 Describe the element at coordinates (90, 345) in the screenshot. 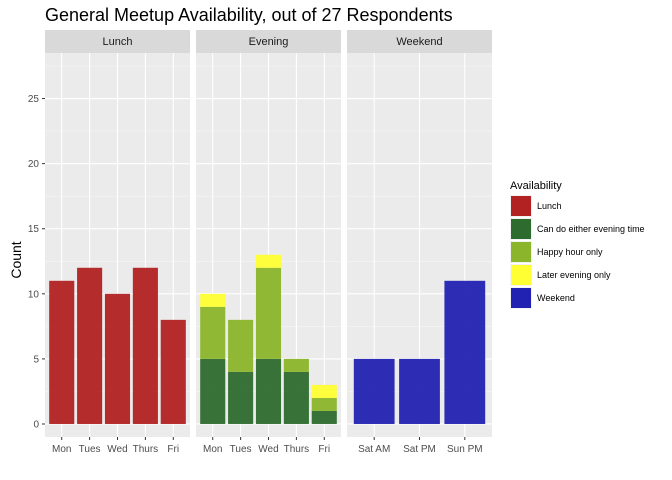

I see `bar-lunch-tues` at that location.